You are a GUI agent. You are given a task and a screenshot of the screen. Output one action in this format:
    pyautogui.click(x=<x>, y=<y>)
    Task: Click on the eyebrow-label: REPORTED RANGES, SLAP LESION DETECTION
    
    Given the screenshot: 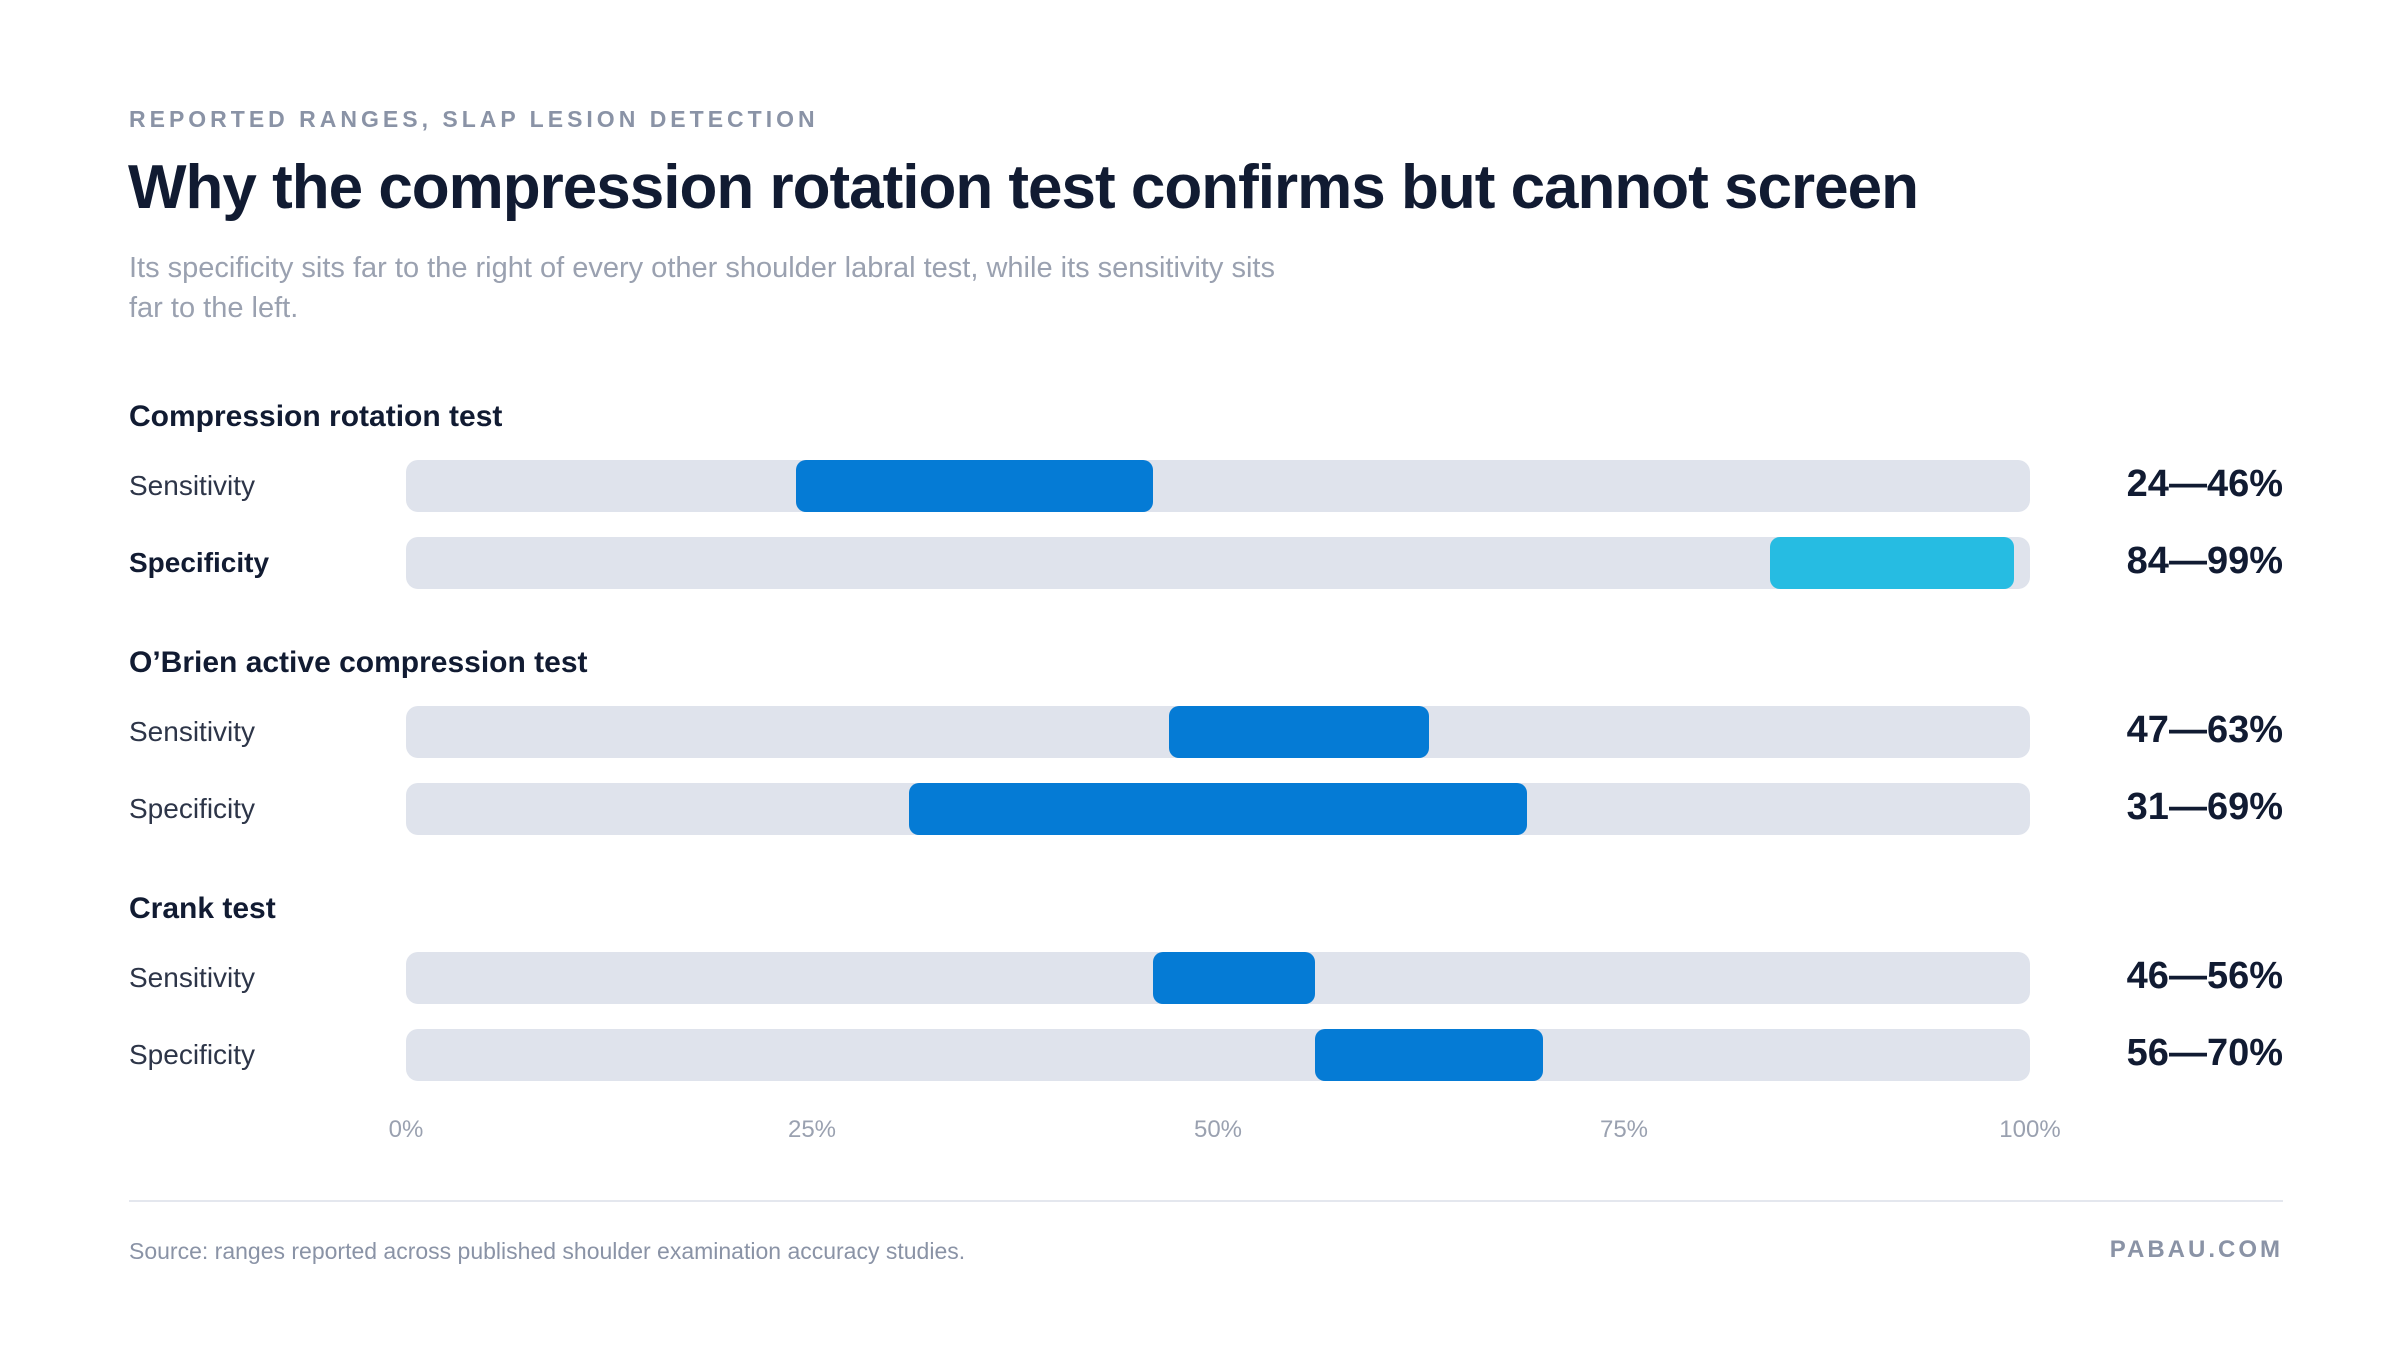 What is the action you would take?
    pyautogui.click(x=474, y=119)
    